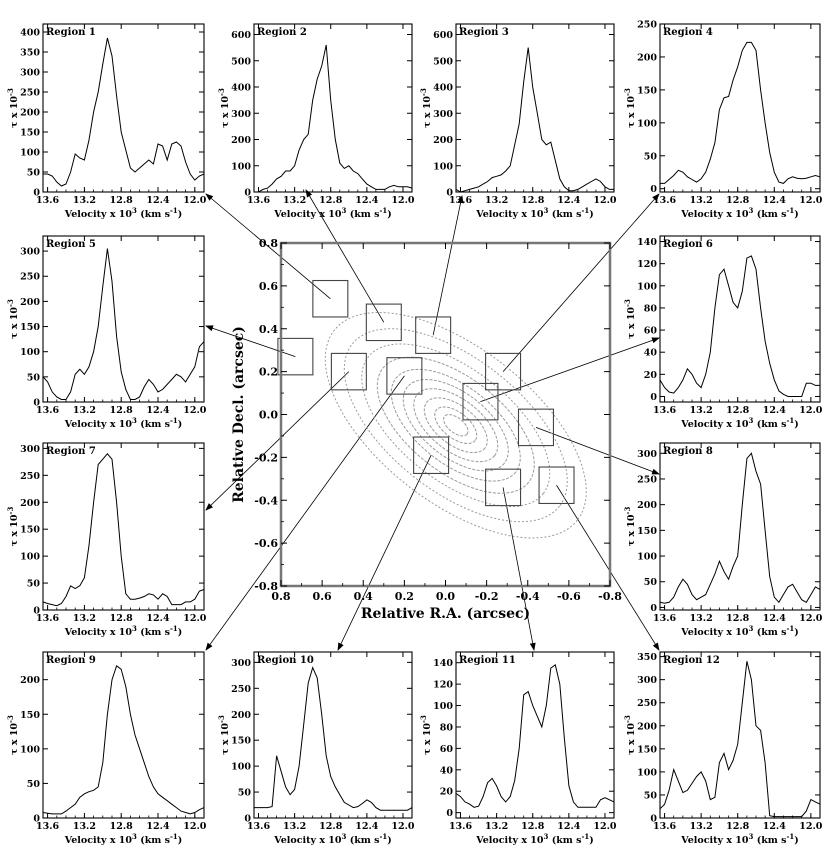 The height and width of the screenshot is (864, 830). Describe the element at coordinates (221, 719) in the screenshot. I see `y-axis-label-exp: -3` at that location.